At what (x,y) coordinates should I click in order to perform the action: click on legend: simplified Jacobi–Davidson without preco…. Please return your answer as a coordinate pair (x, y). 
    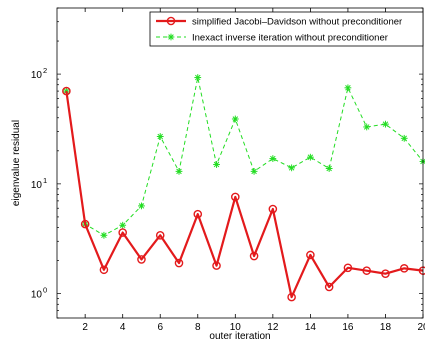
    Looking at the image, I should click on (286, 29).